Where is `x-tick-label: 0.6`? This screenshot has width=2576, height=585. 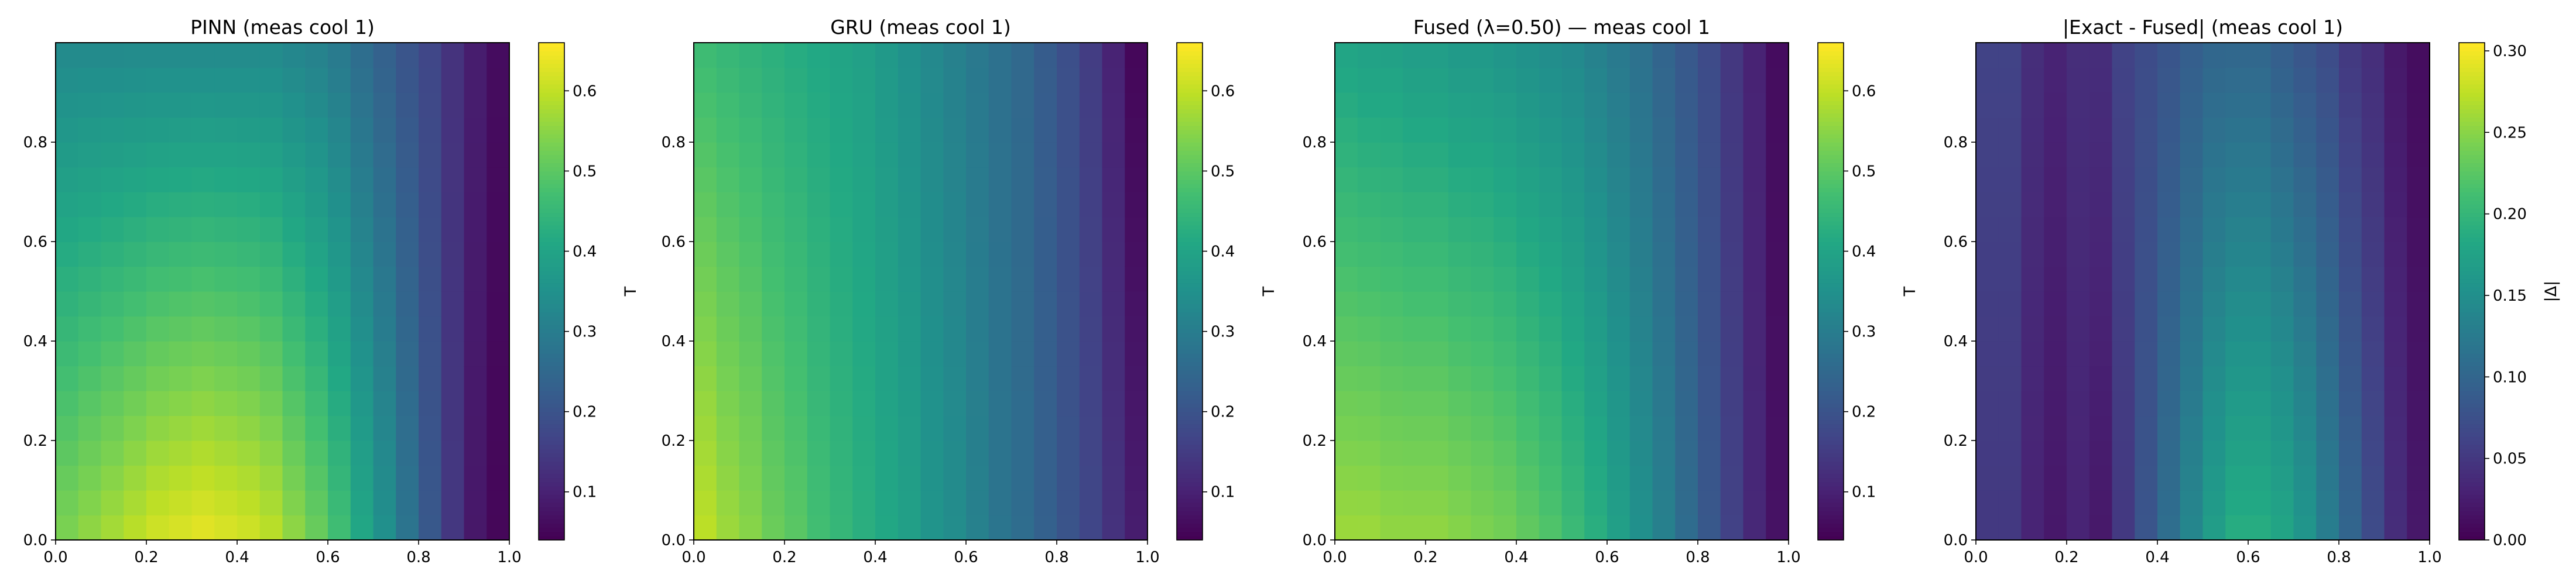 x-tick-label: 0.6 is located at coordinates (2248, 557).